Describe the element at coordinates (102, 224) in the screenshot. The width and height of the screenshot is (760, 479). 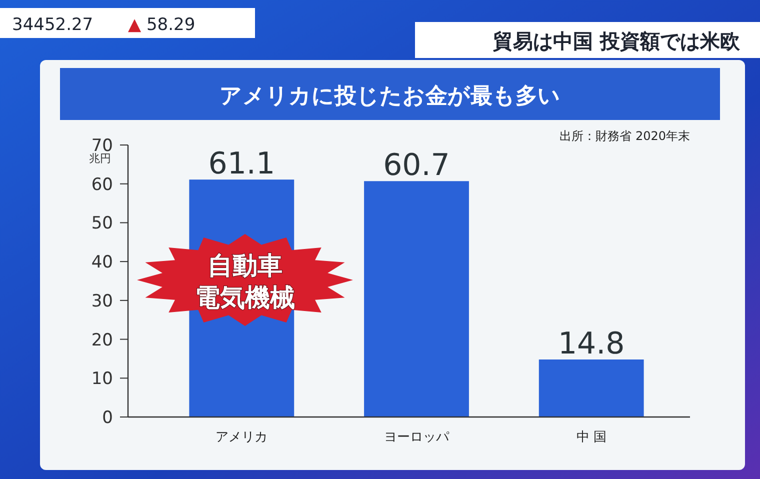
I see `y-tick-label: 50` at that location.